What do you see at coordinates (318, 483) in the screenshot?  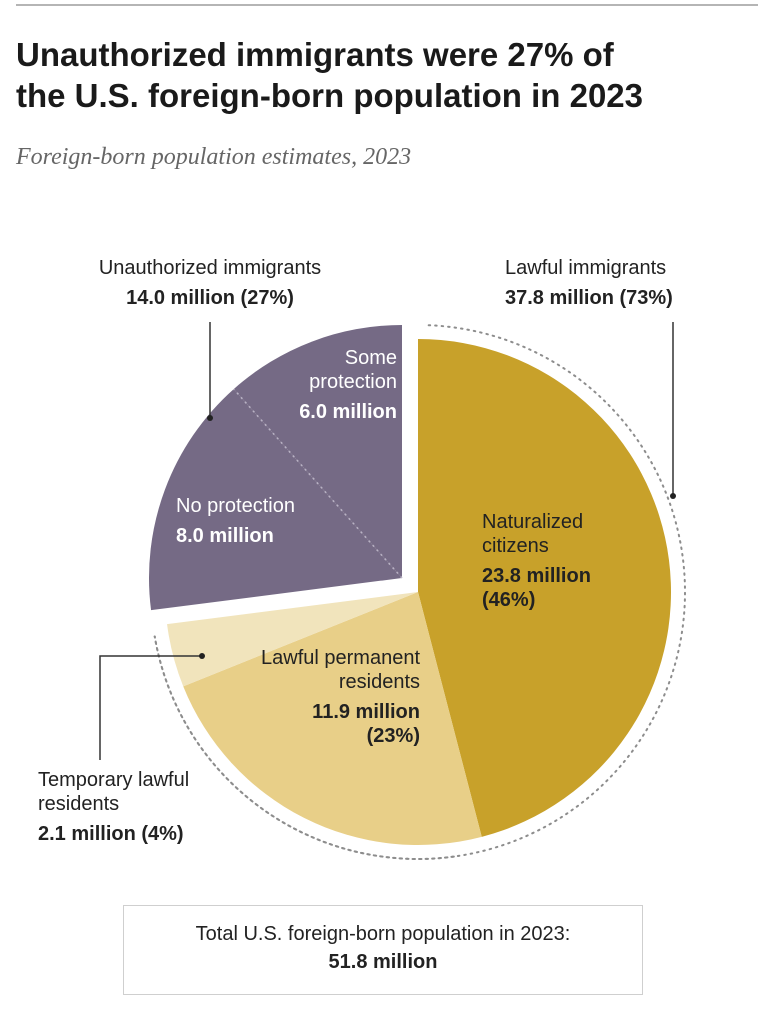 I see `unauthorized-divider` at bounding box center [318, 483].